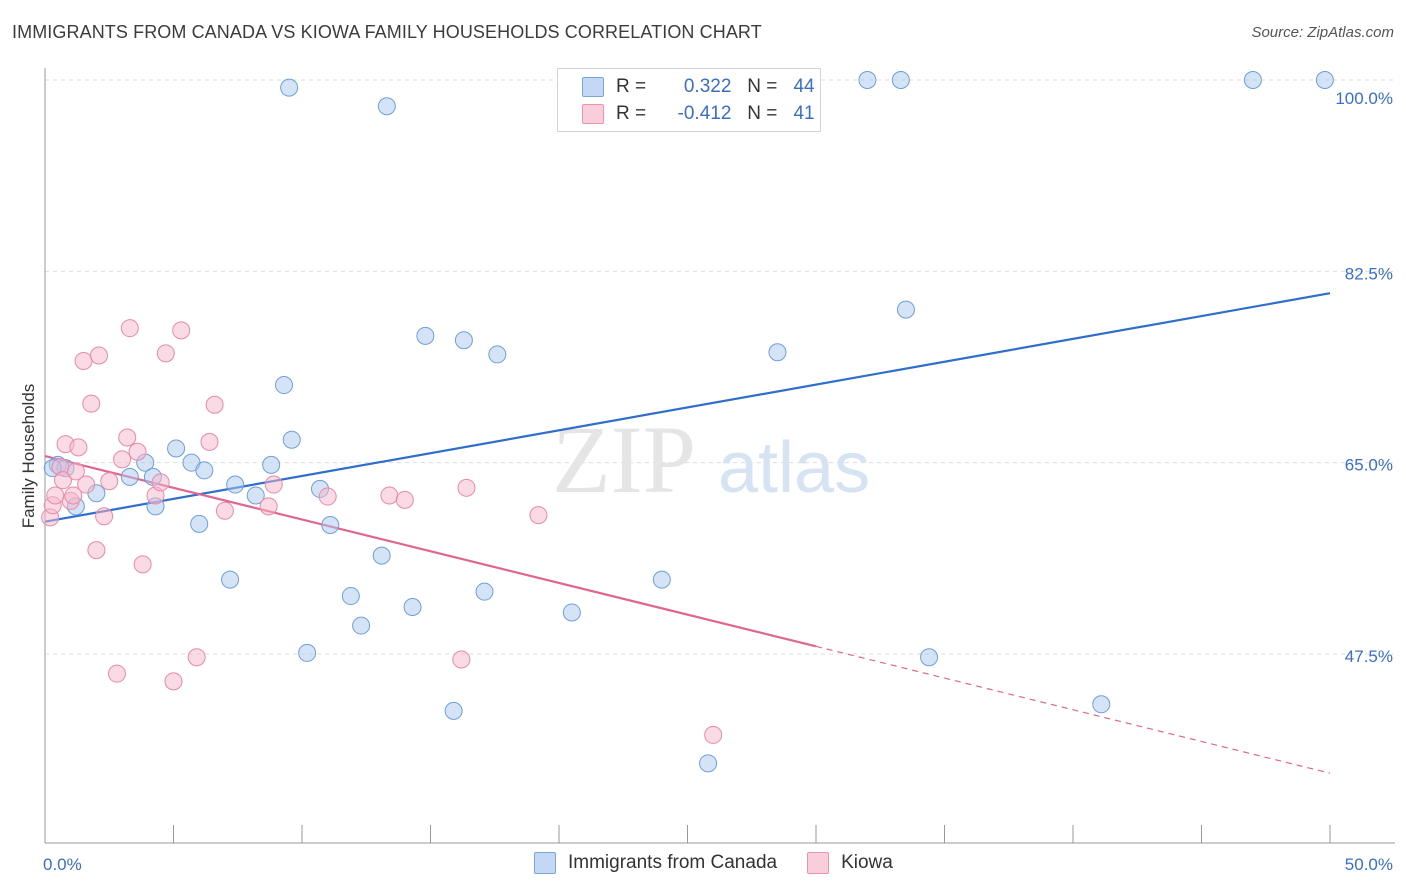 The width and height of the screenshot is (1406, 892). Describe the element at coordinates (804, 113) in the screenshot. I see `legend-n-value: 41` at that location.